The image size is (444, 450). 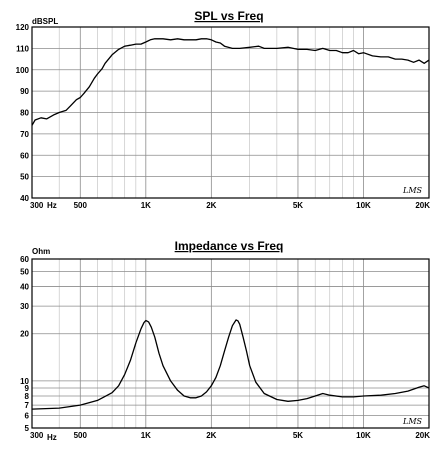 What do you see at coordinates (24, 334) in the screenshot?
I see `y-tick-label: 20` at bounding box center [24, 334].